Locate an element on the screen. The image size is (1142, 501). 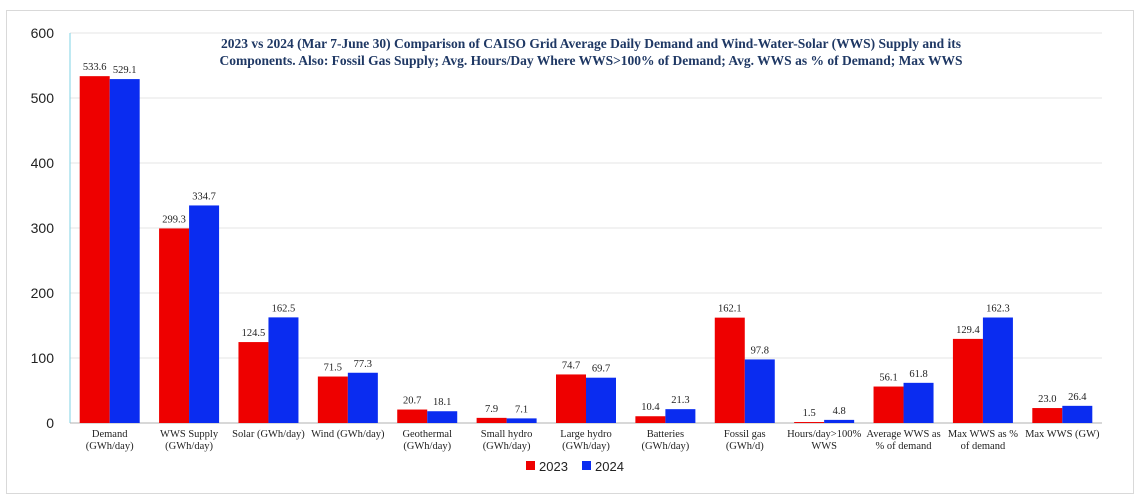
data-label-2023: 23.0 is located at coordinates (1047, 399).